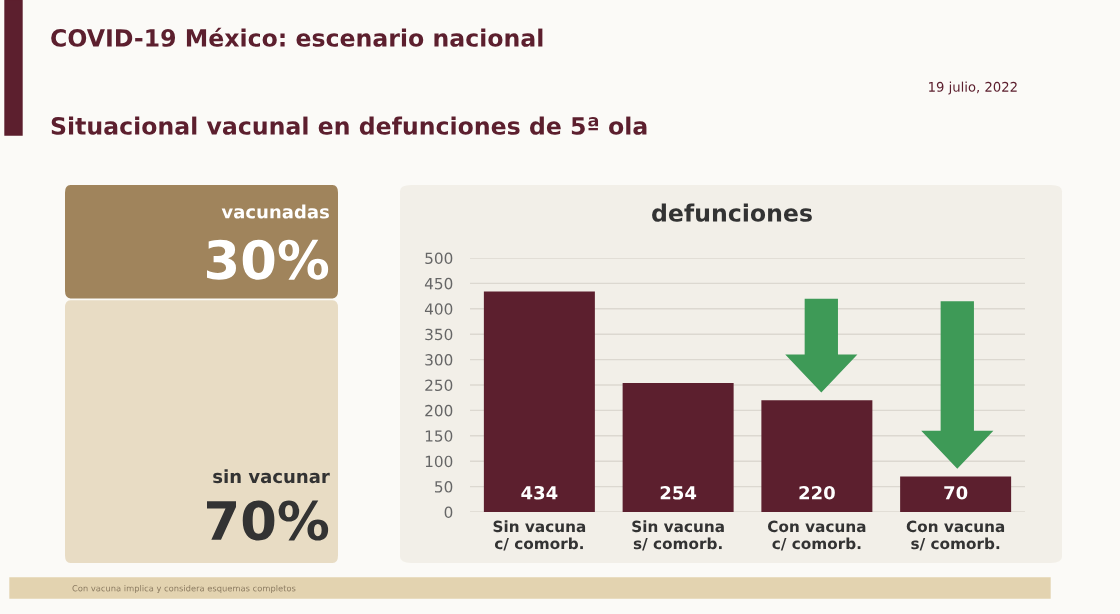 The height and width of the screenshot is (614, 1120). Describe the element at coordinates (678, 535) in the screenshot. I see `x-tick-label: Sin vacuna s/ comorb.` at that location.